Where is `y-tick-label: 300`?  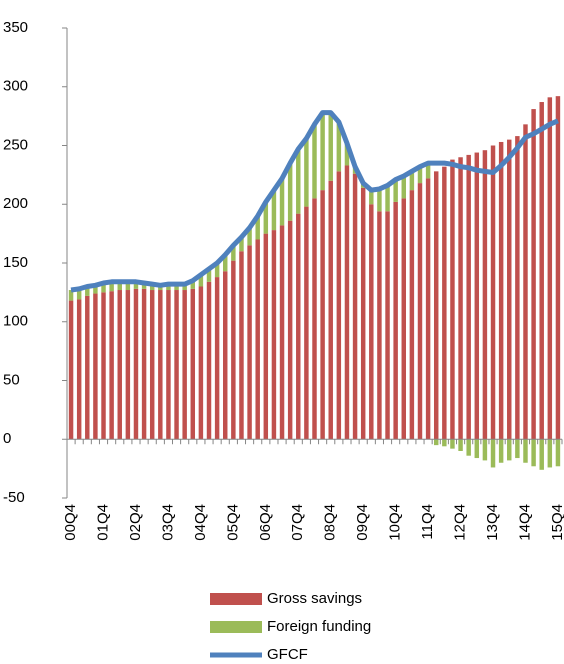
y-tick-label: 300 is located at coordinates (15, 86).